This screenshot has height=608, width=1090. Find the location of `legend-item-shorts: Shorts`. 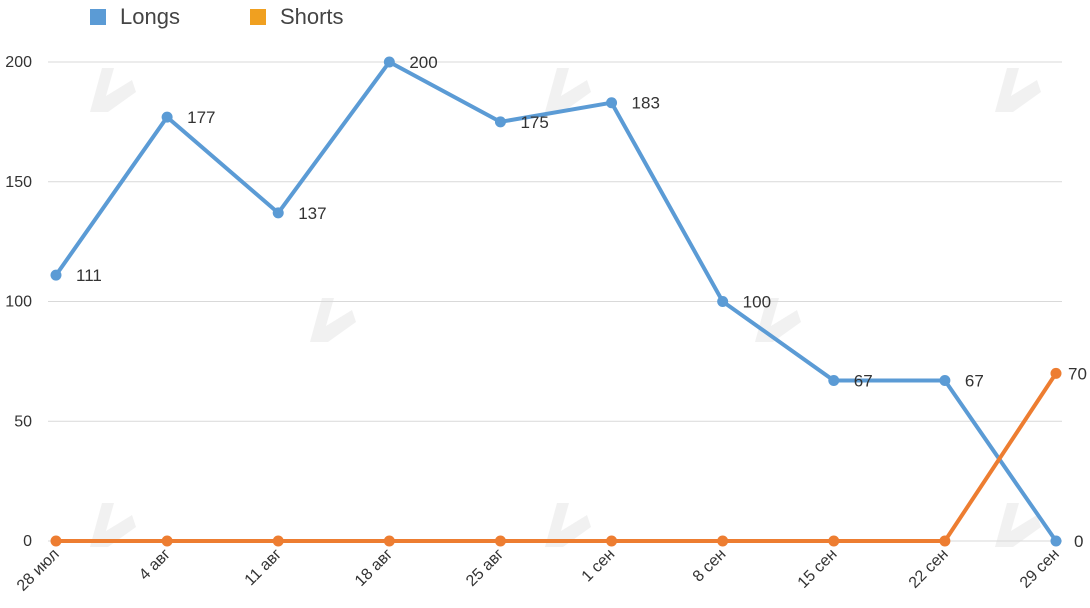

legend-item-shorts: Shorts is located at coordinates (296, 17).